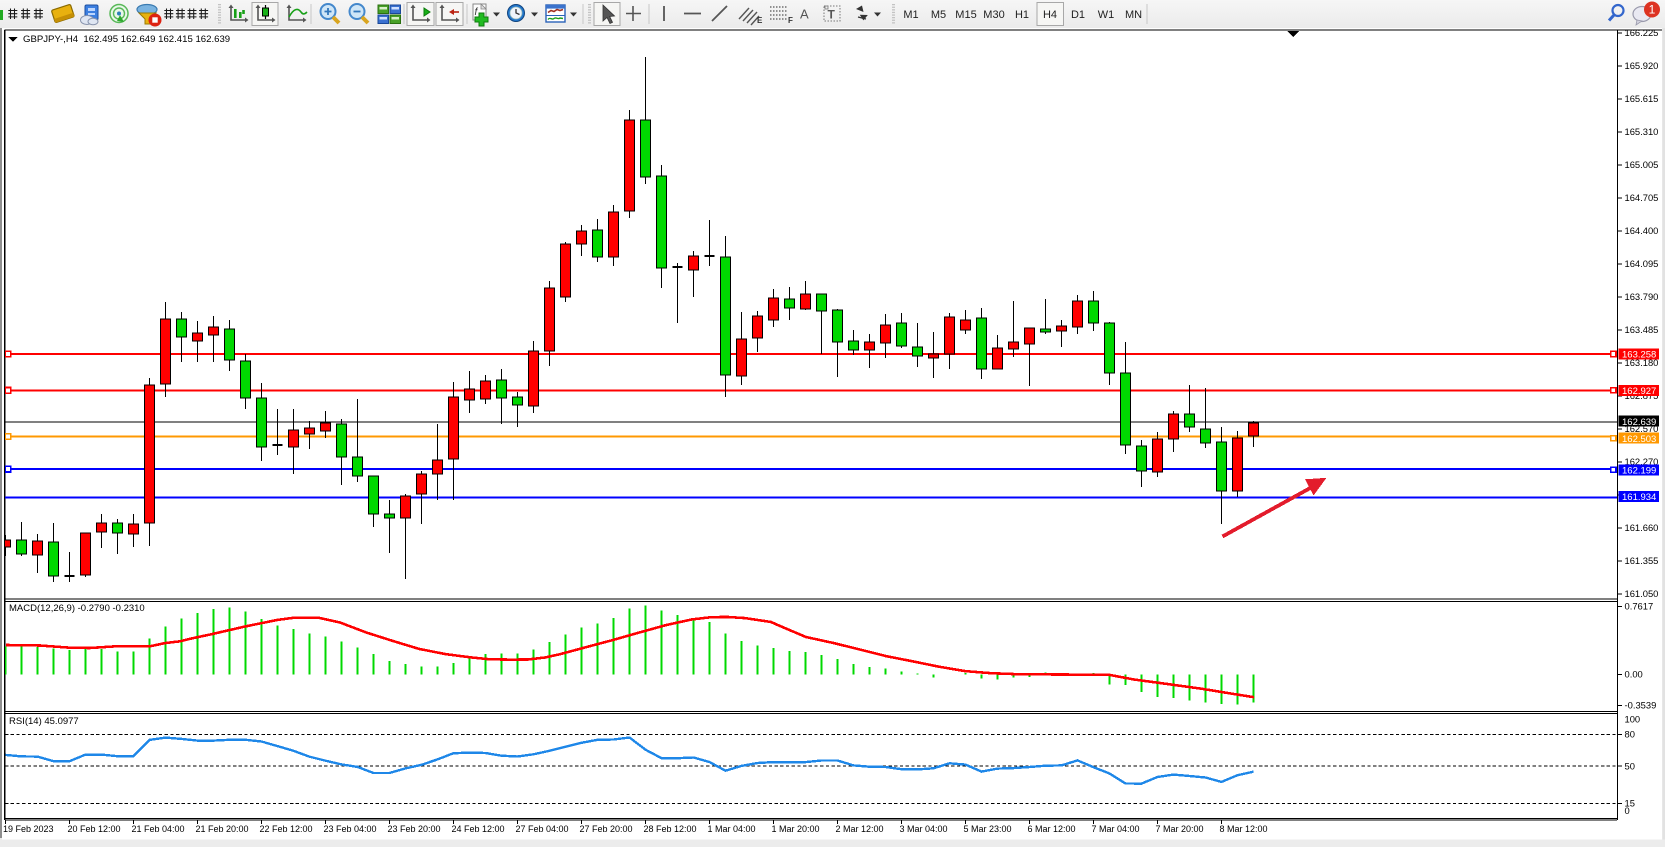 The height and width of the screenshot is (847, 1665). What do you see at coordinates (1642, 560) in the screenshot?
I see `svg-text: 161.355` at bounding box center [1642, 560].